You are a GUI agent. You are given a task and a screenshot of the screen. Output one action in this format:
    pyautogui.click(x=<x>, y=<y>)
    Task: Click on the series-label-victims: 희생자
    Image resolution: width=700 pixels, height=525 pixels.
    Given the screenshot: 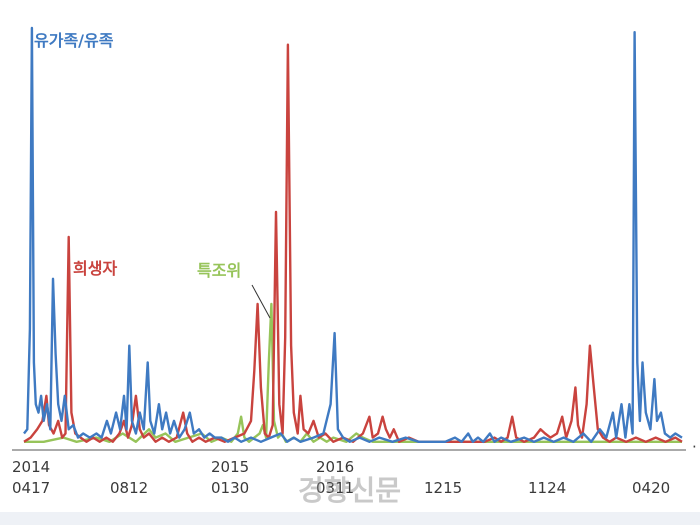 What is the action you would take?
    pyautogui.click(x=95, y=268)
    